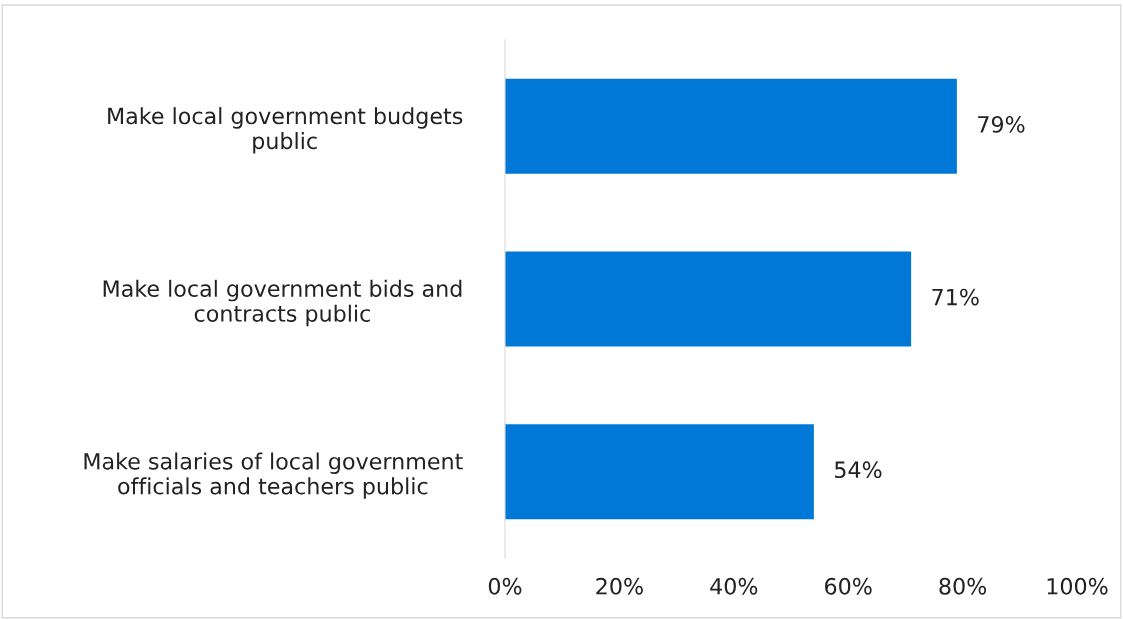 The image size is (1123, 619). Describe the element at coordinates (619, 586) in the screenshot. I see `x-tick-label: 20%` at that location.